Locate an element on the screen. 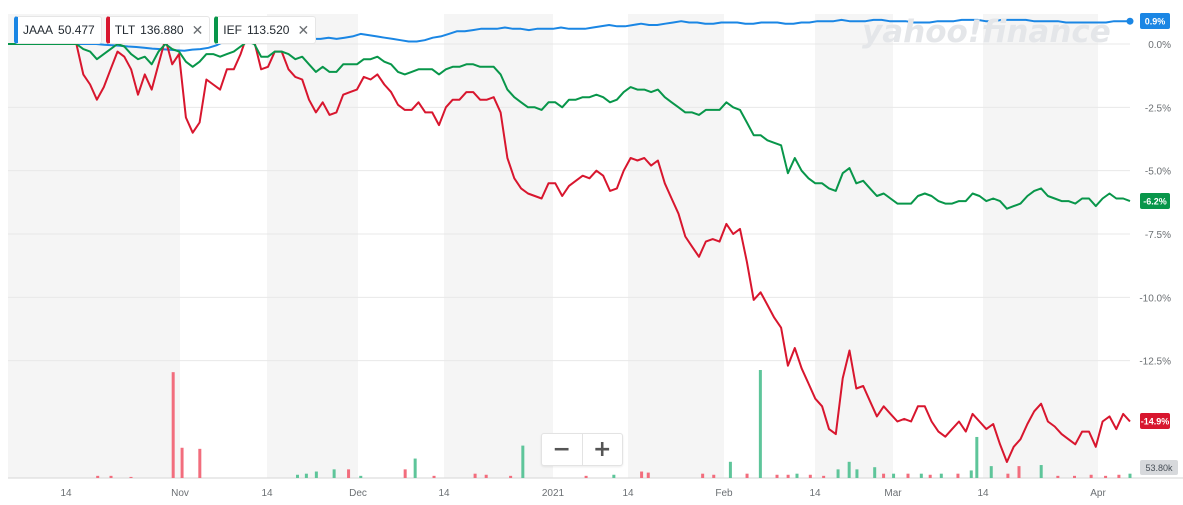 This screenshot has height=505, width=1183. legend-value: 50.477 is located at coordinates (76, 30).